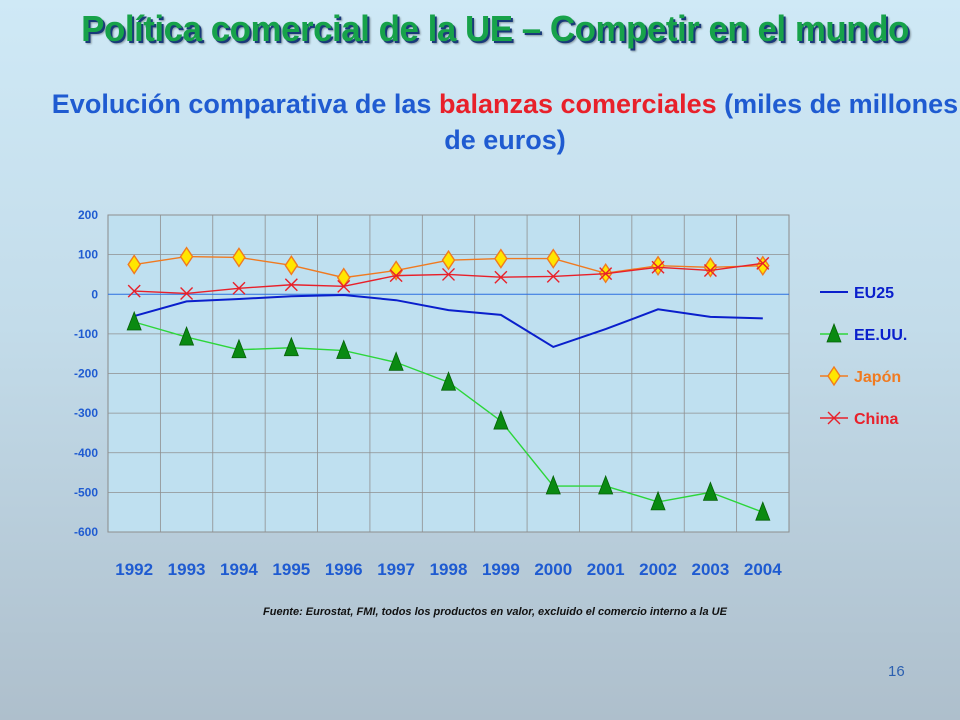 Image resolution: width=960 pixels, height=720 pixels. Describe the element at coordinates (863, 356) in the screenshot. I see `chart-legend: EU25 EE.UU. Japón China` at that location.